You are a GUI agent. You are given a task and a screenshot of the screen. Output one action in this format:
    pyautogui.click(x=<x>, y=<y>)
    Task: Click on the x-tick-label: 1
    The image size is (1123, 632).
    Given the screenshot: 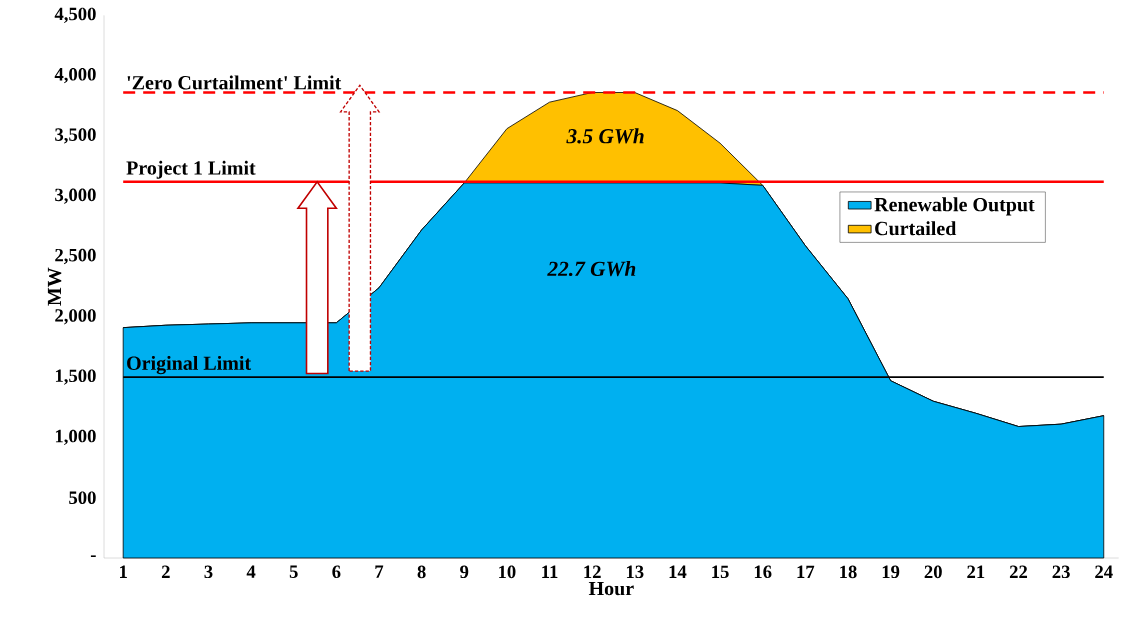 What is the action you would take?
    pyautogui.click(x=123, y=571)
    